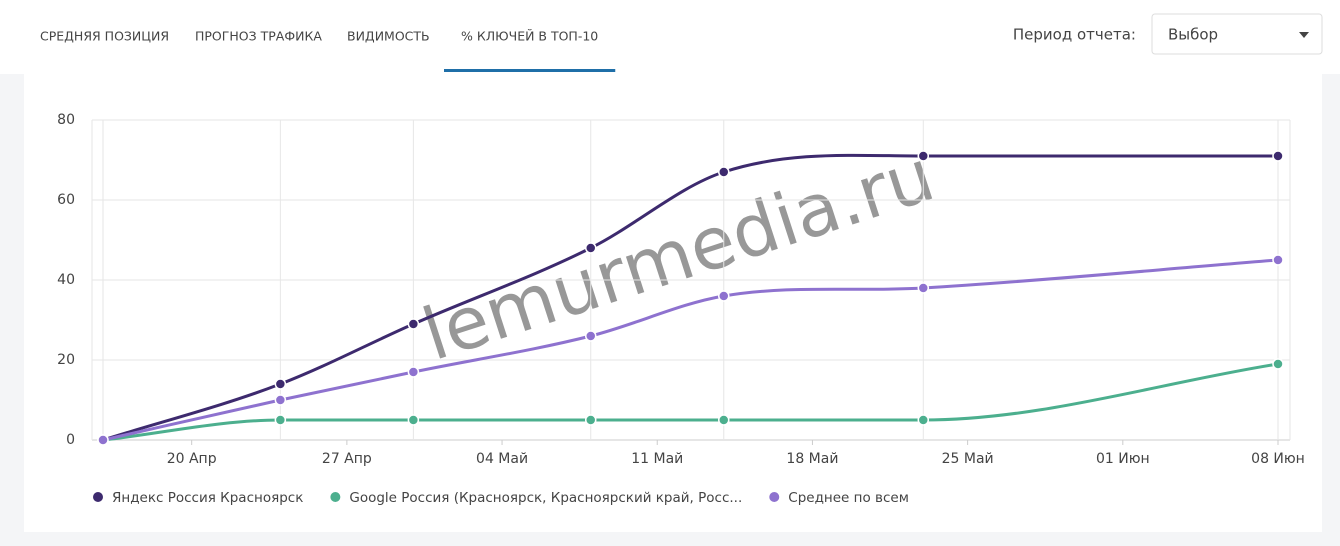 This screenshot has height=546, width=1340. What do you see at coordinates (502, 459) in the screenshot?
I see `x-tick-label: 04 Май` at bounding box center [502, 459].